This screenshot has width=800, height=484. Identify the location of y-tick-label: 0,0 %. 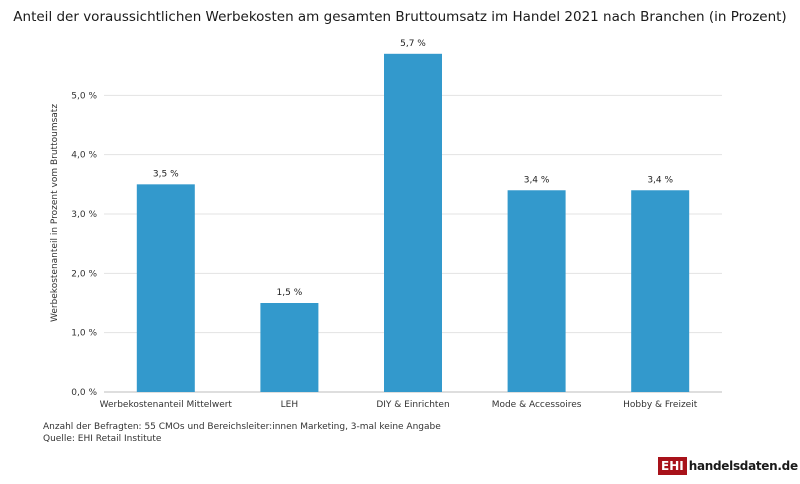
(84, 393).